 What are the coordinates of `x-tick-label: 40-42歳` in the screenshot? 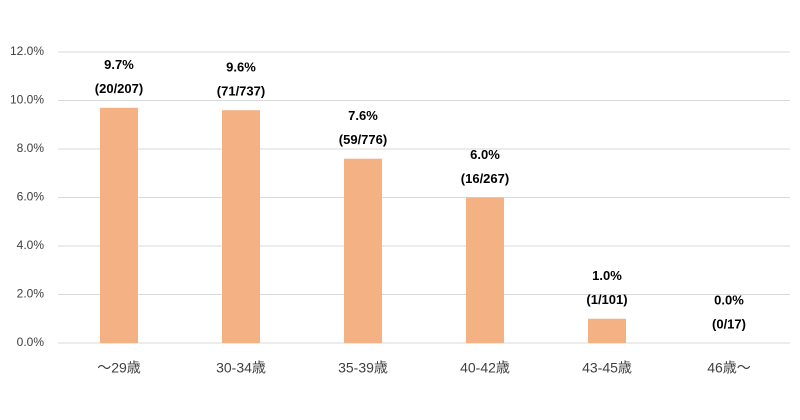 It's located at (485, 368).